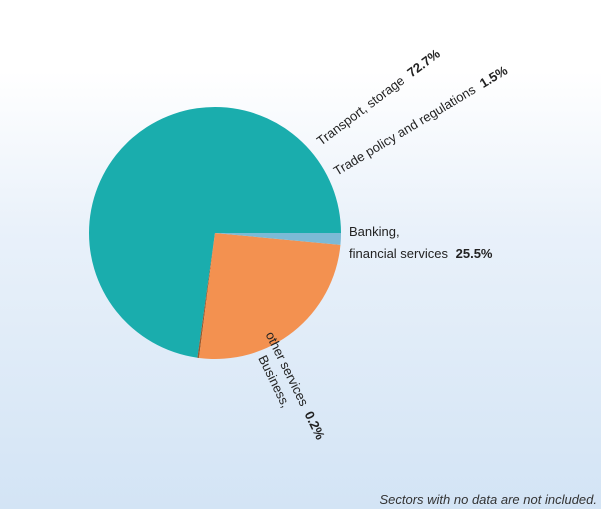 This screenshot has height=509, width=601. I want to click on label-banking-line1: Banking,, so click(374, 231).